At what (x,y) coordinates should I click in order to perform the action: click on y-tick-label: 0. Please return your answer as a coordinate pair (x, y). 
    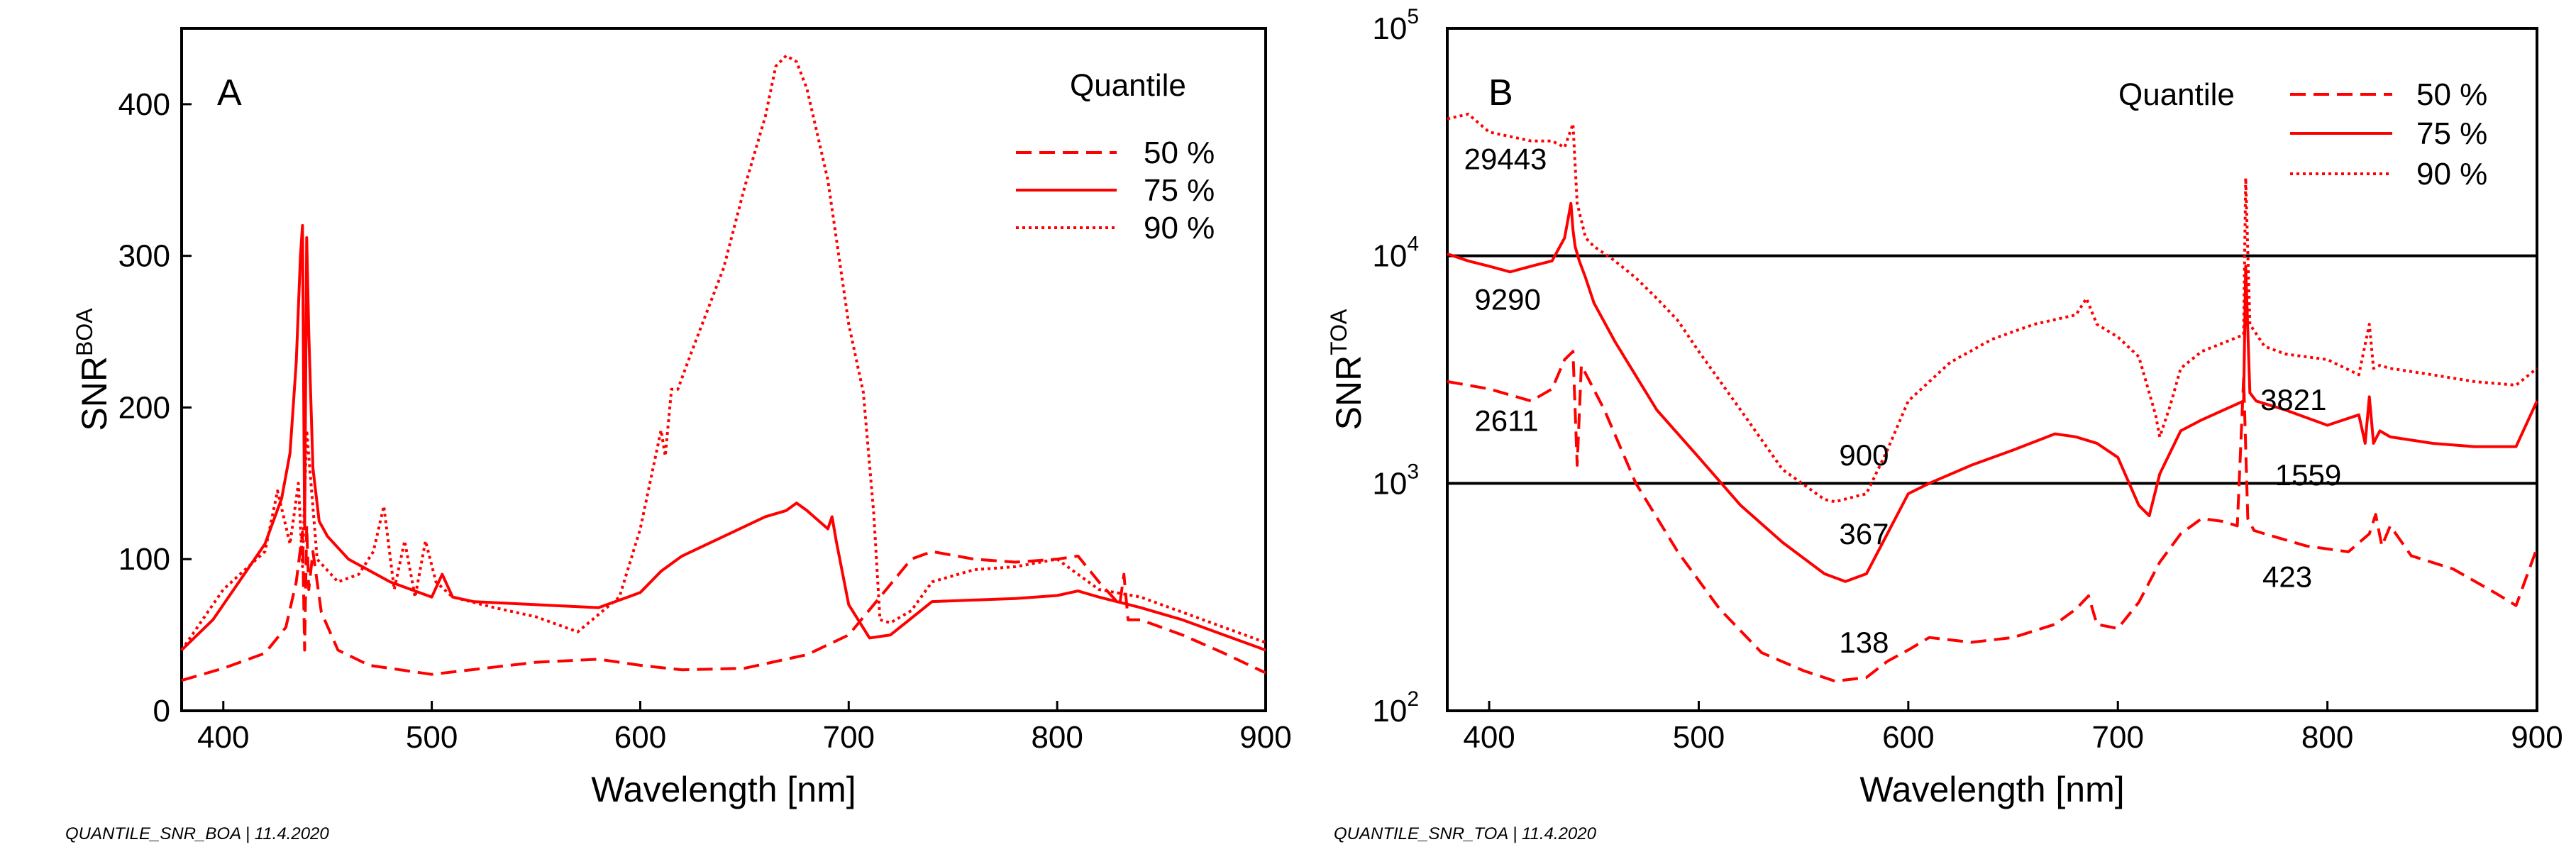
    Looking at the image, I should click on (161, 712).